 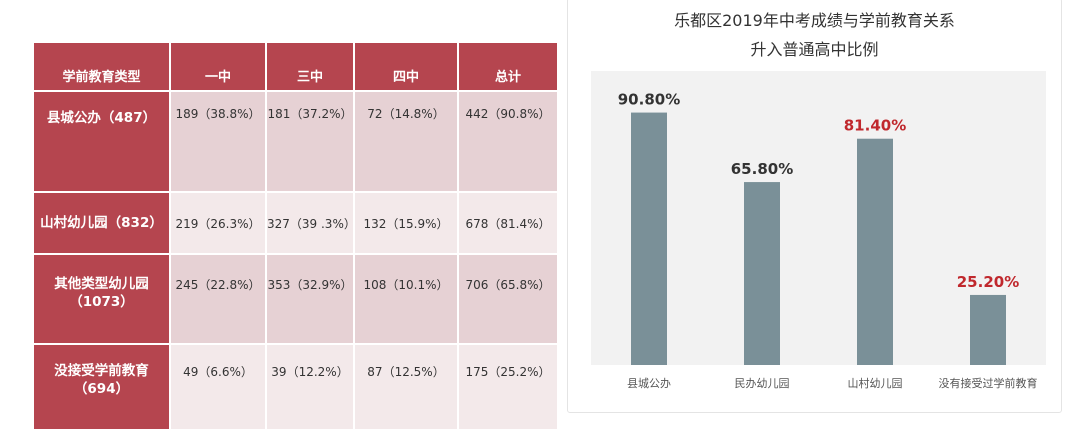 I want to click on x-tick-label: 山村幼儿园, so click(x=875, y=383).